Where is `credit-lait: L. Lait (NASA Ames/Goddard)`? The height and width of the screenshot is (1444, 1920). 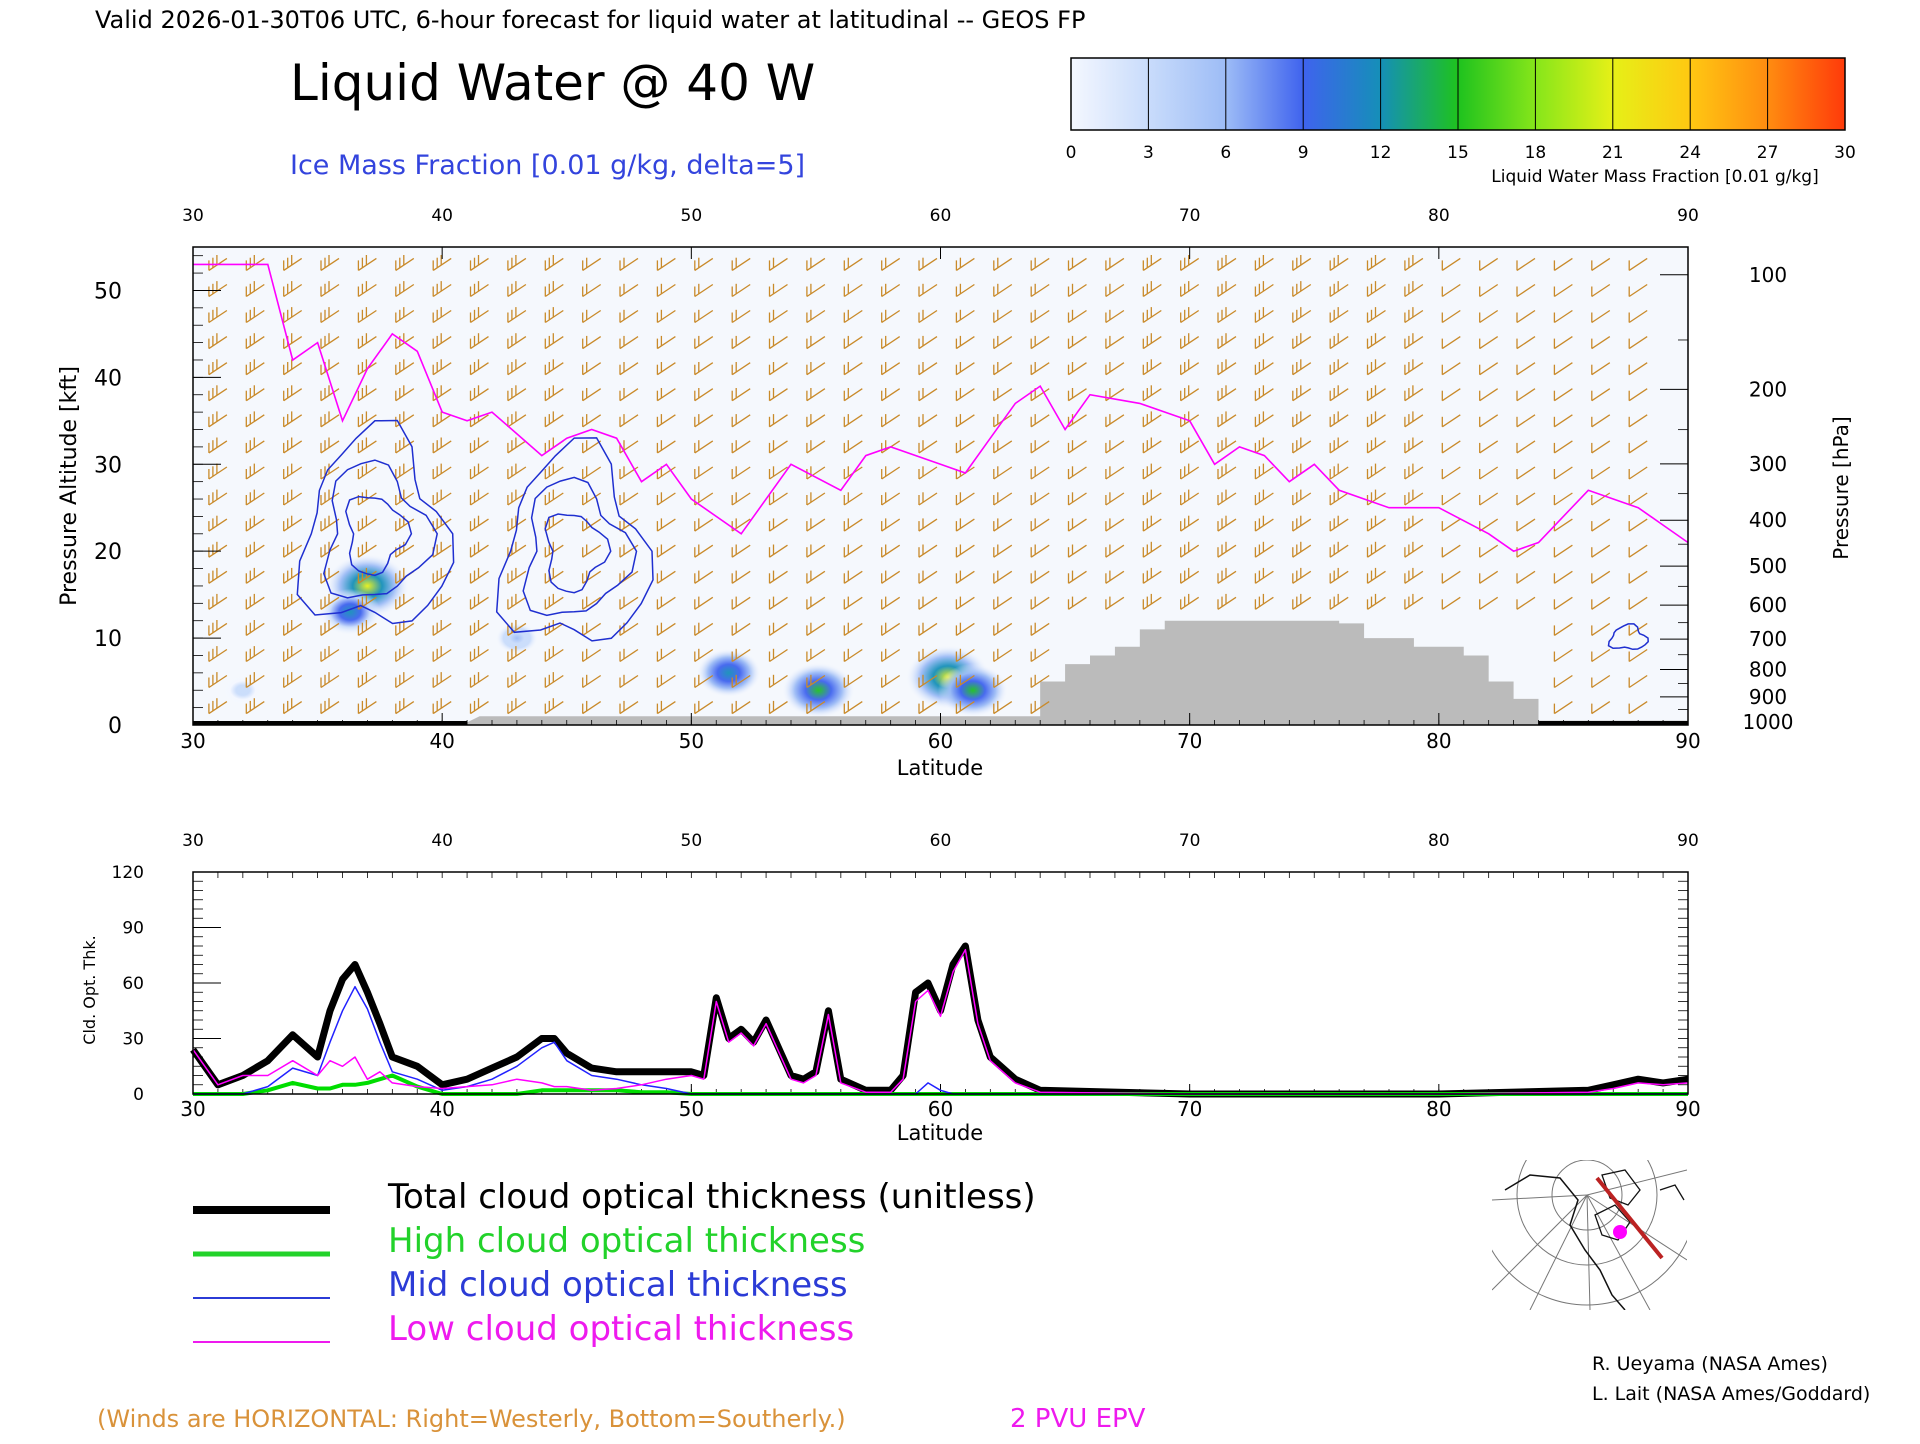
credit-lait: L. Lait (NASA Ames/Goddard) is located at coordinates (1731, 1394).